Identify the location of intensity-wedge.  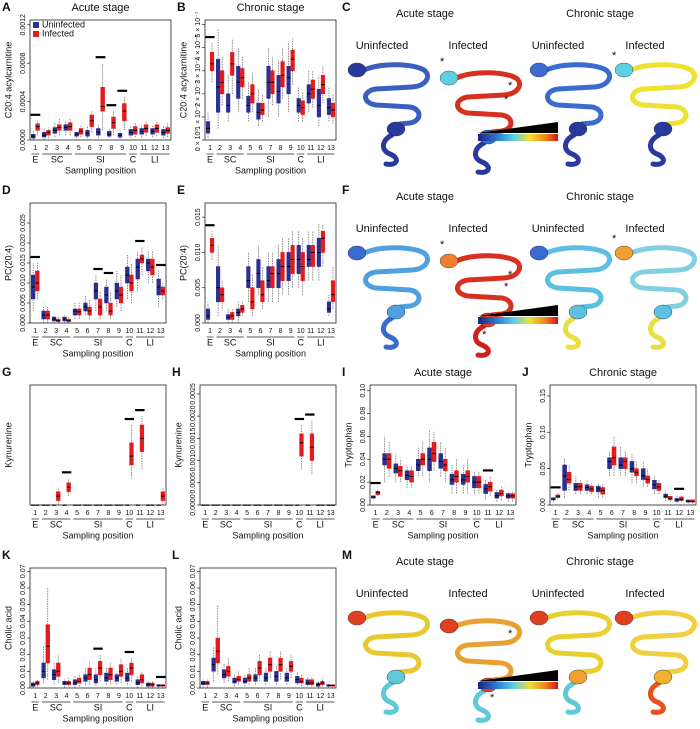
(518, 675).